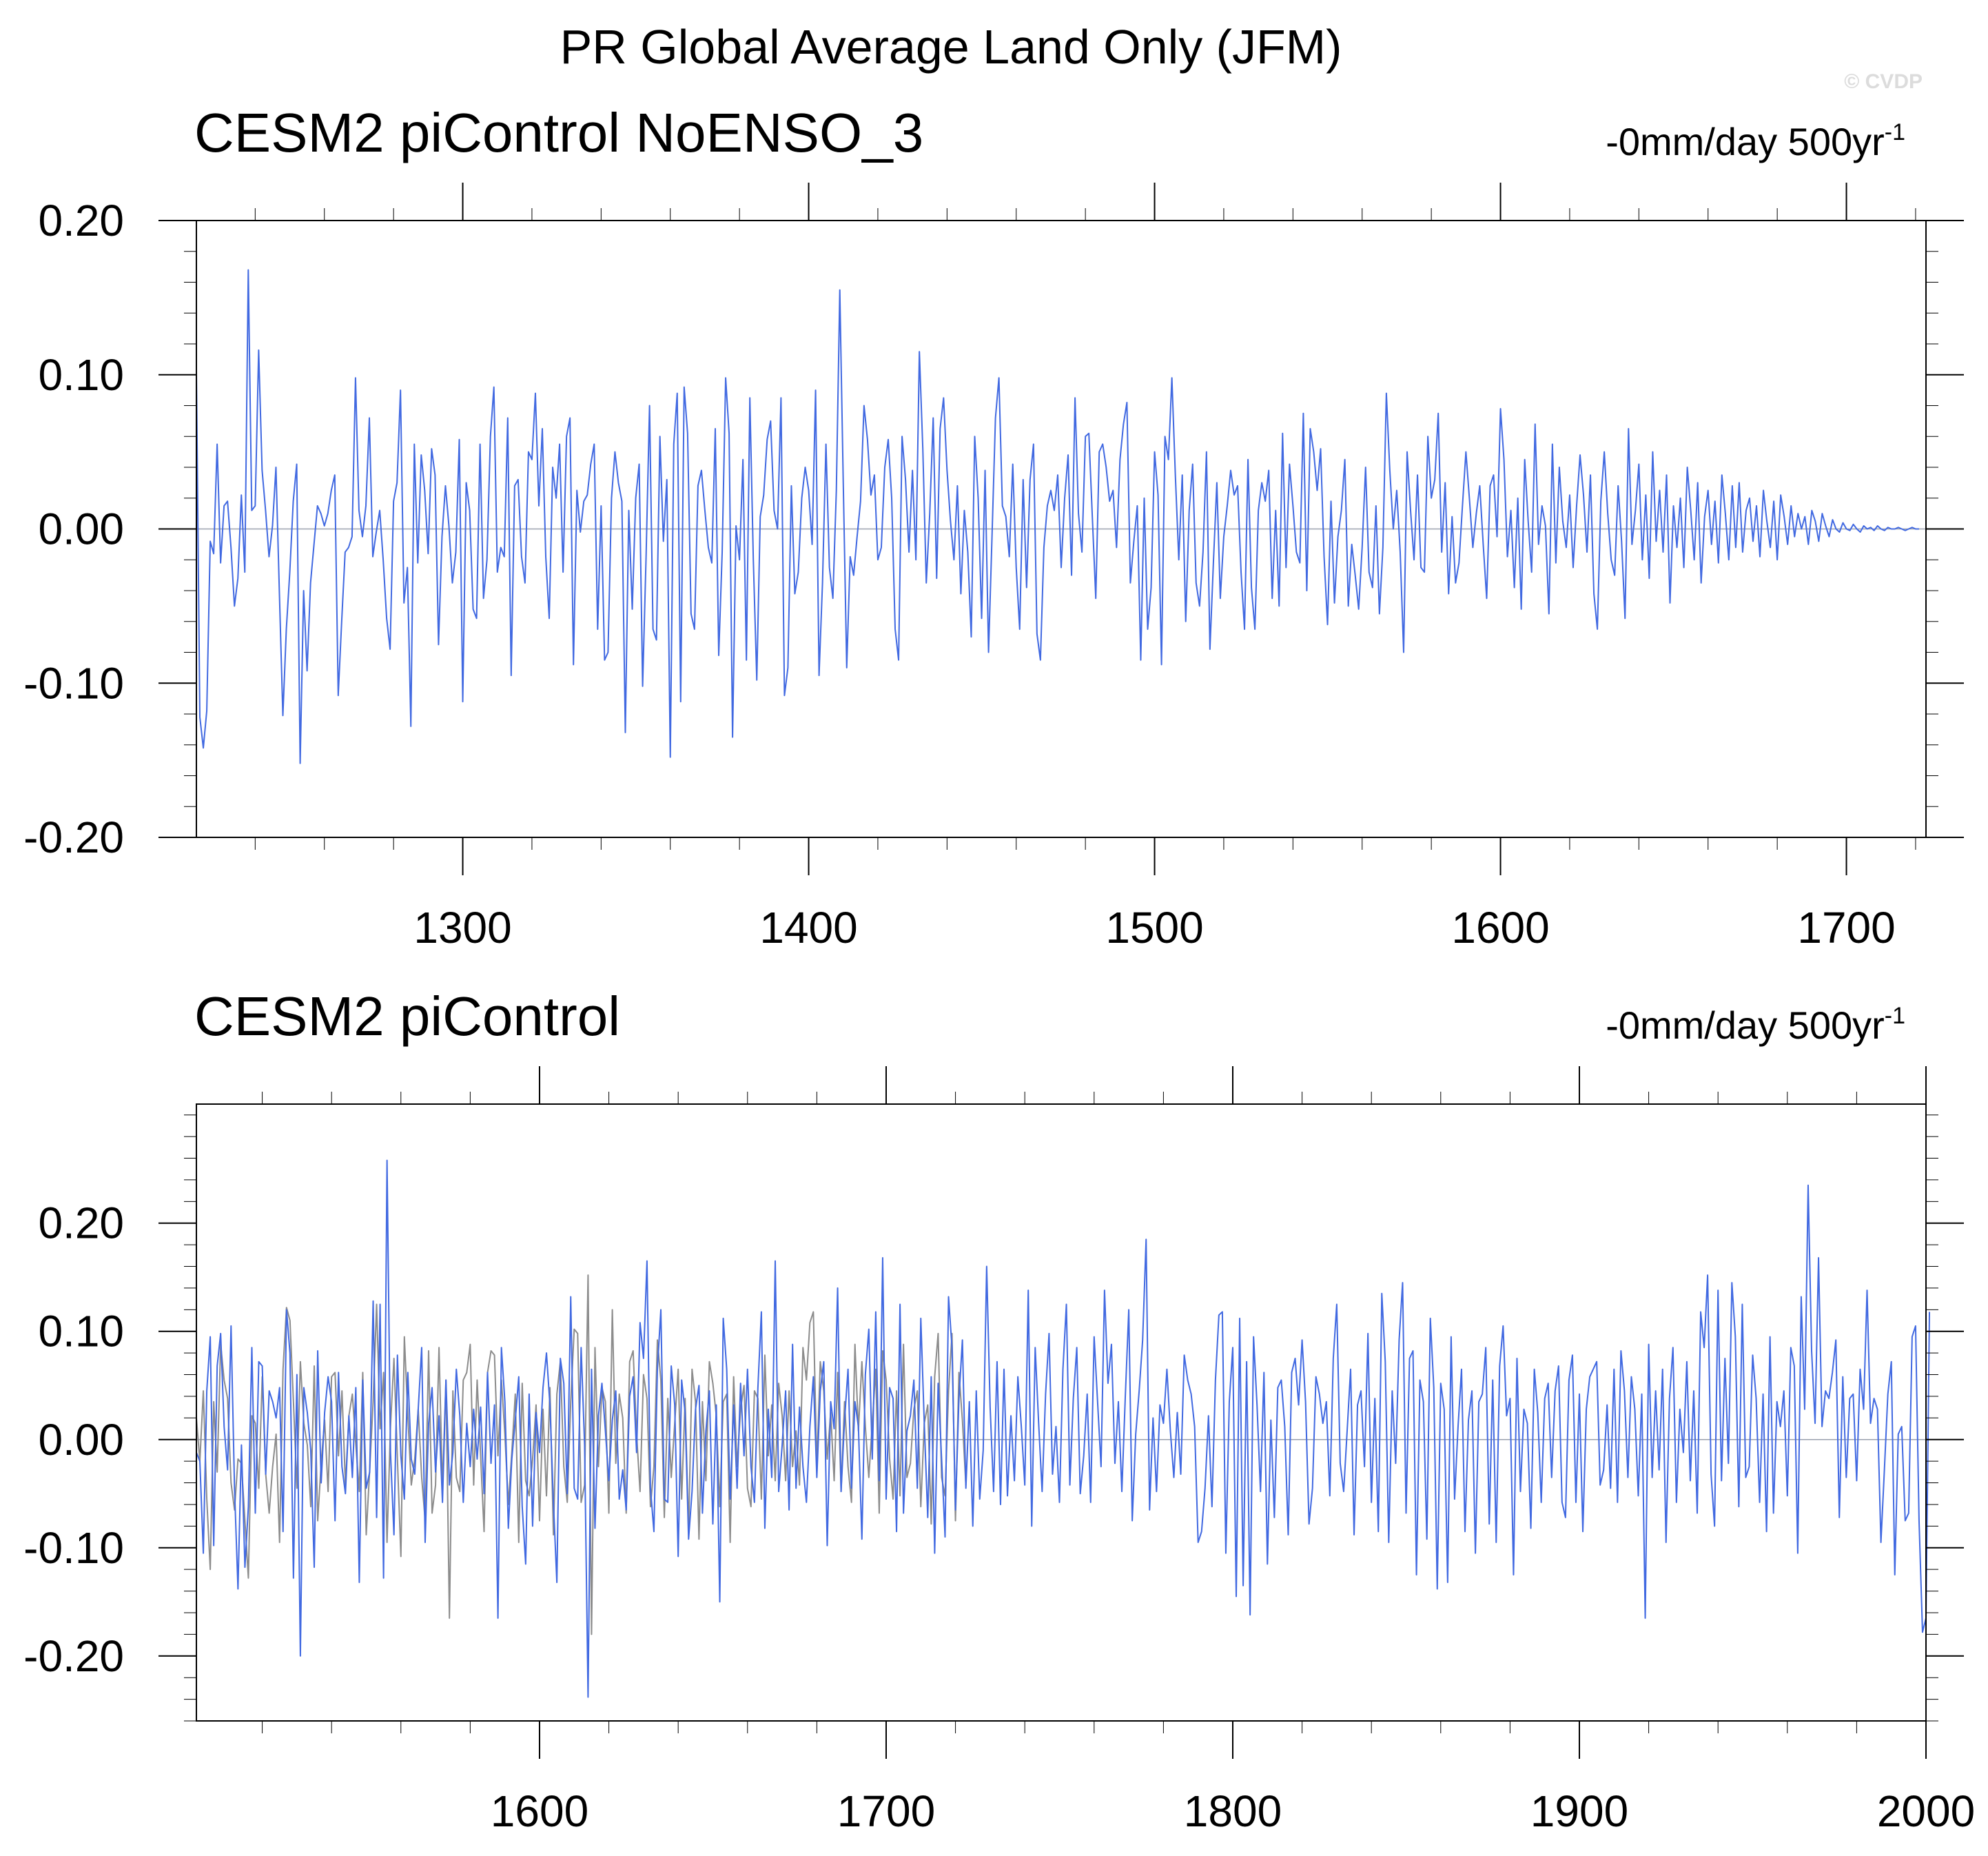 The height and width of the screenshot is (1856, 1988). I want to click on panel-picontrol-trend-exponent: -1, so click(1895, 1016).